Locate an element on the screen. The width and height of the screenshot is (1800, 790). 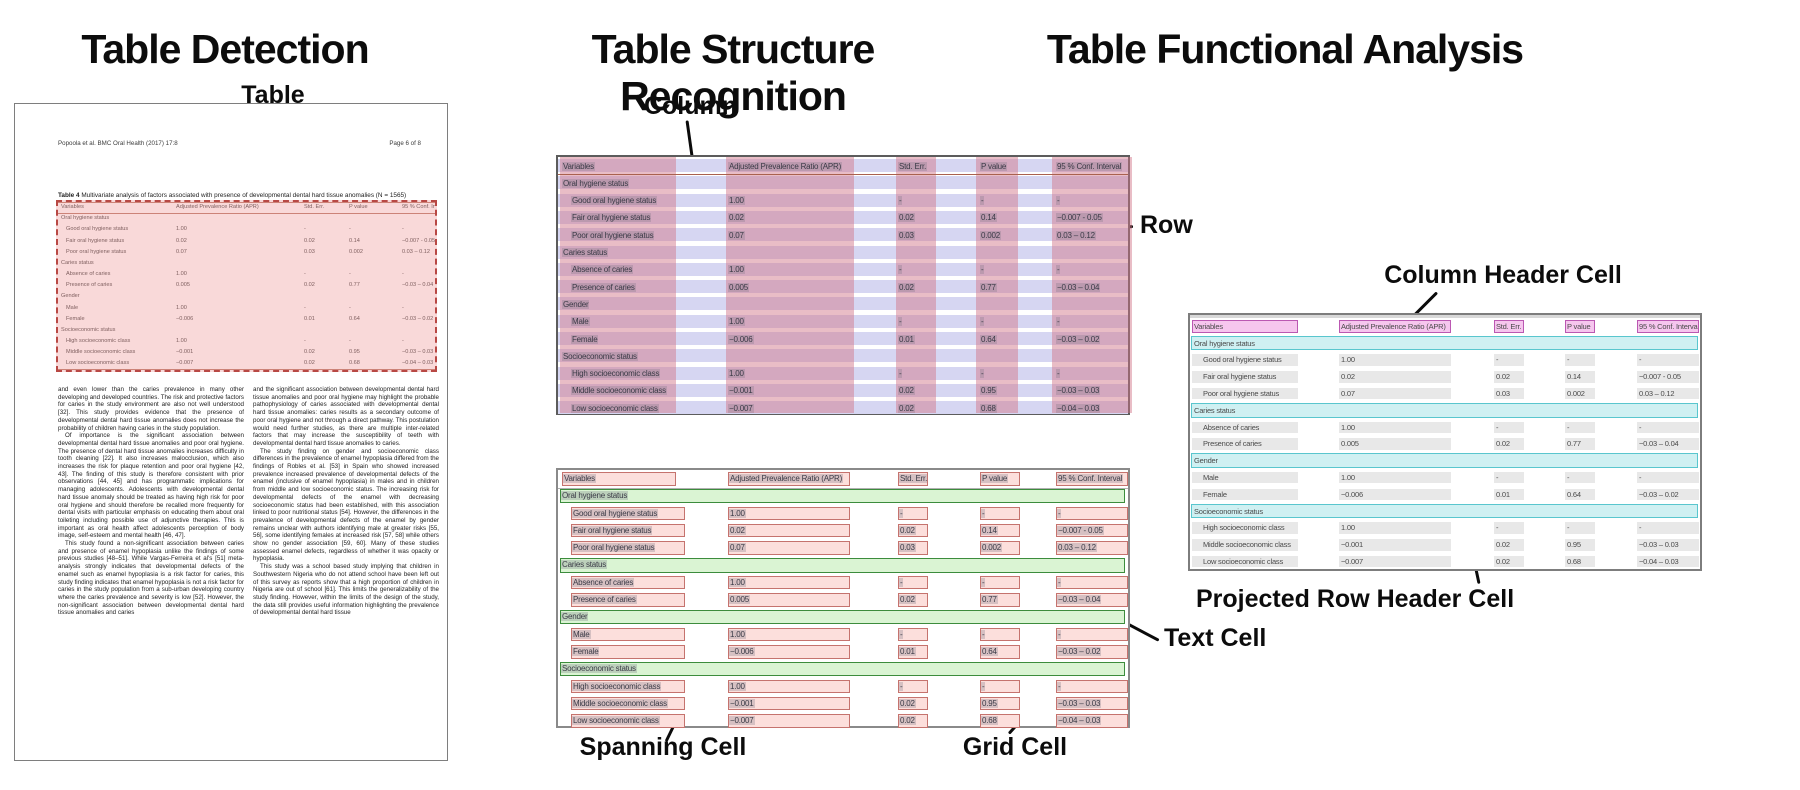
table-cell: Poor oral hygiene status is located at coordinates (1245, 393).